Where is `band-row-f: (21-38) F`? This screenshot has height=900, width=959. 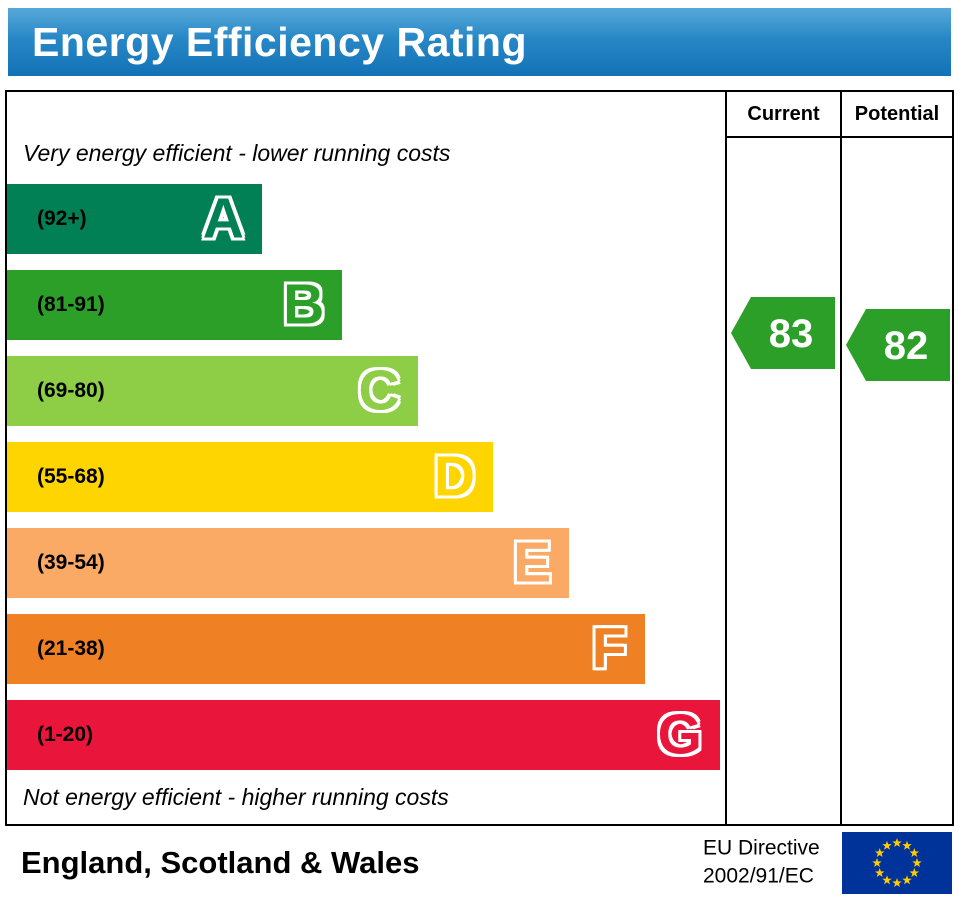
band-row-f: (21-38) F is located at coordinates (366, 649).